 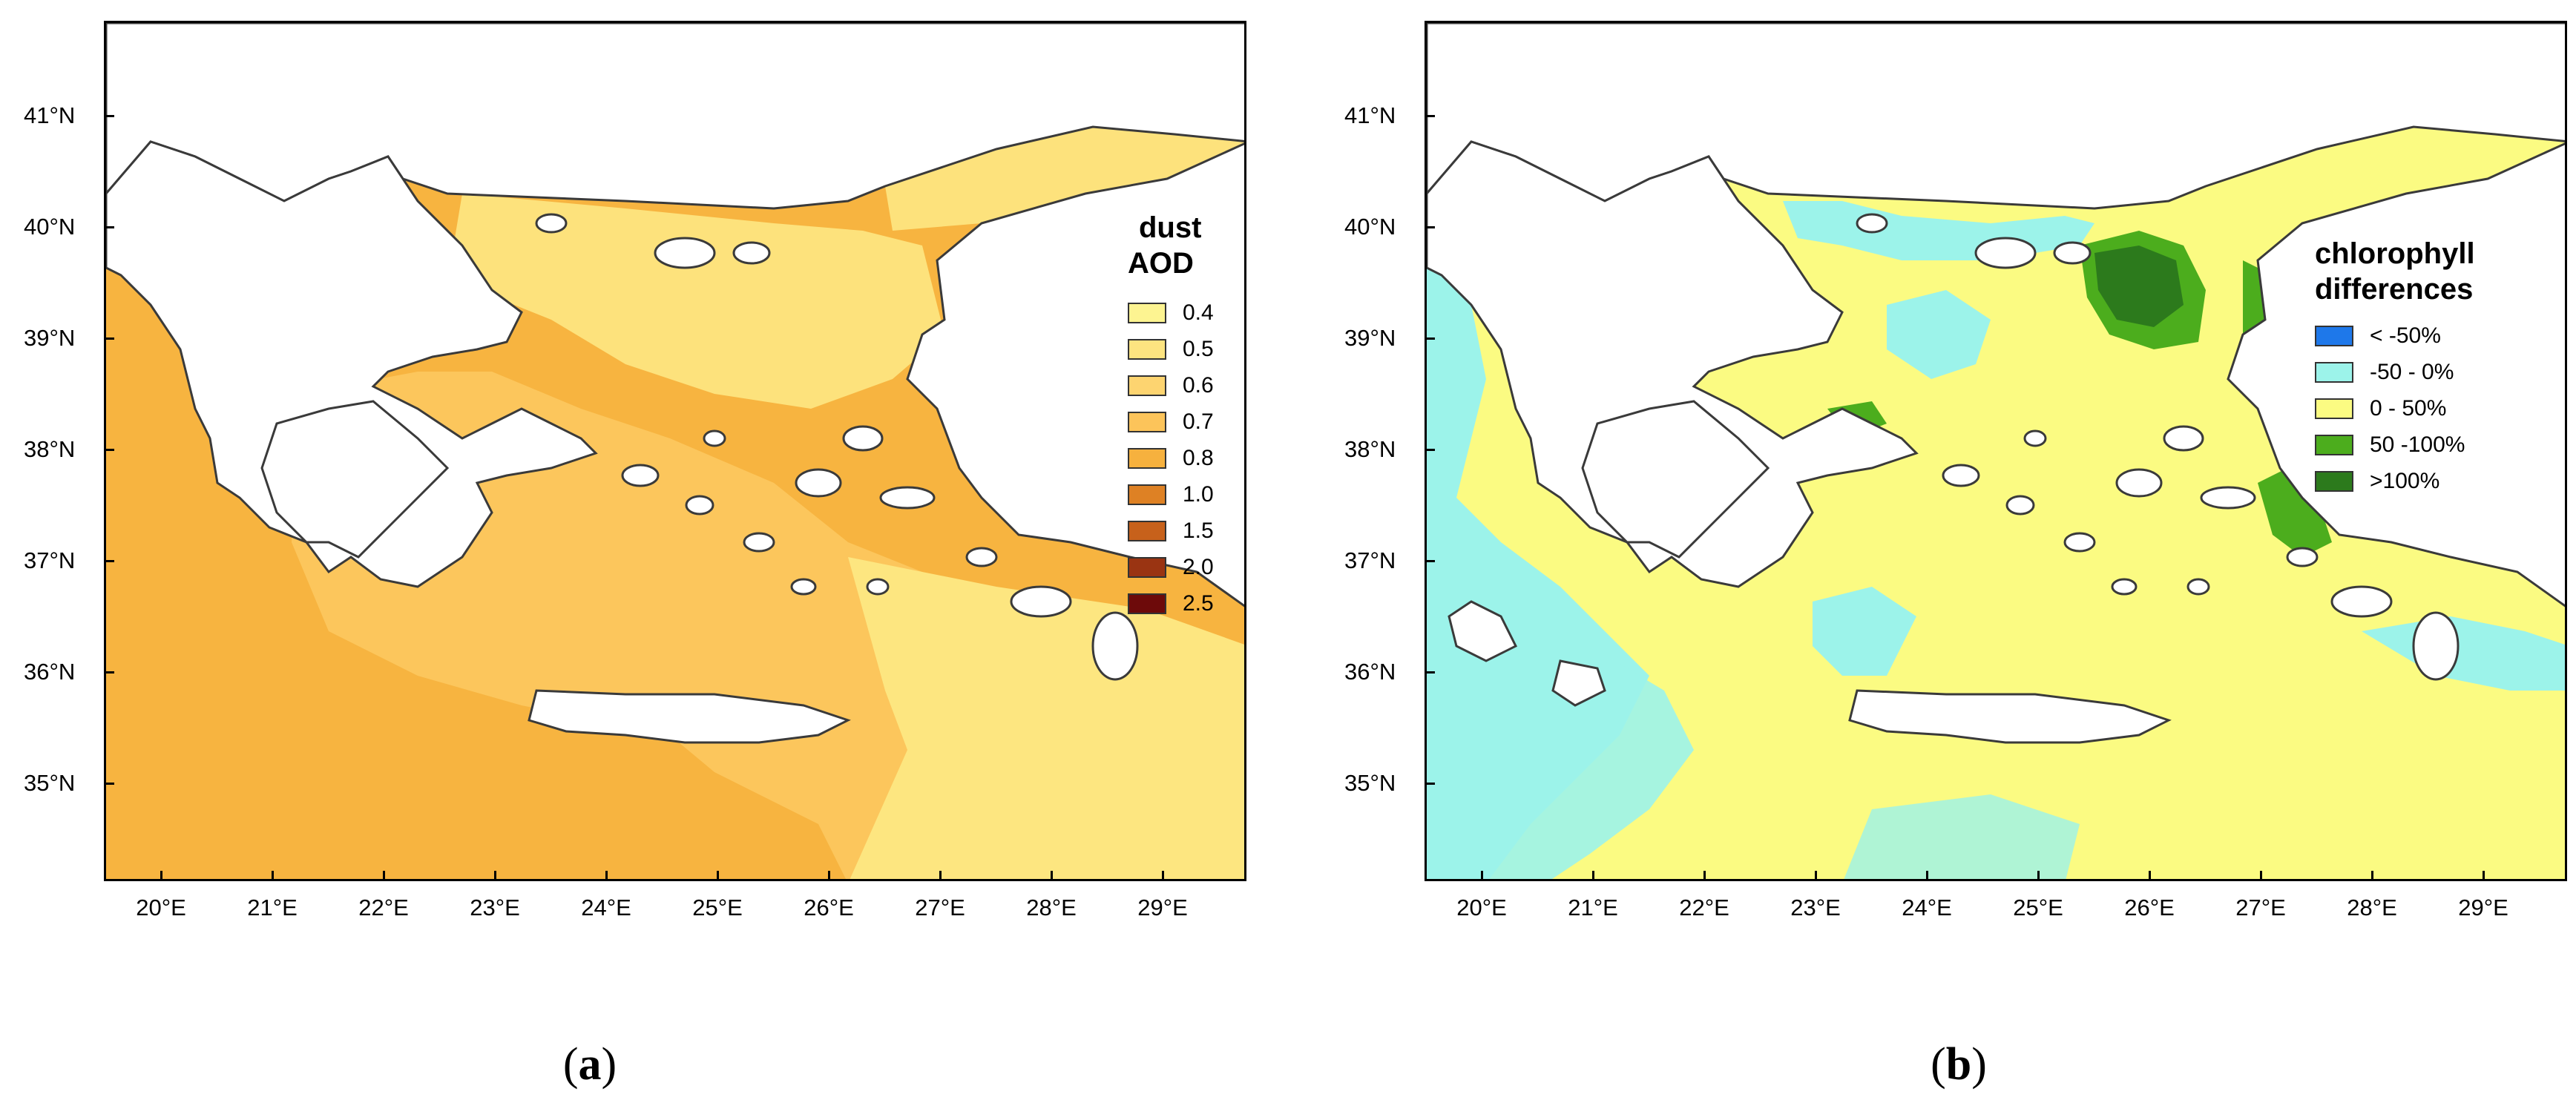 I want to click on legend-label: 0.7, so click(x=1198, y=421).